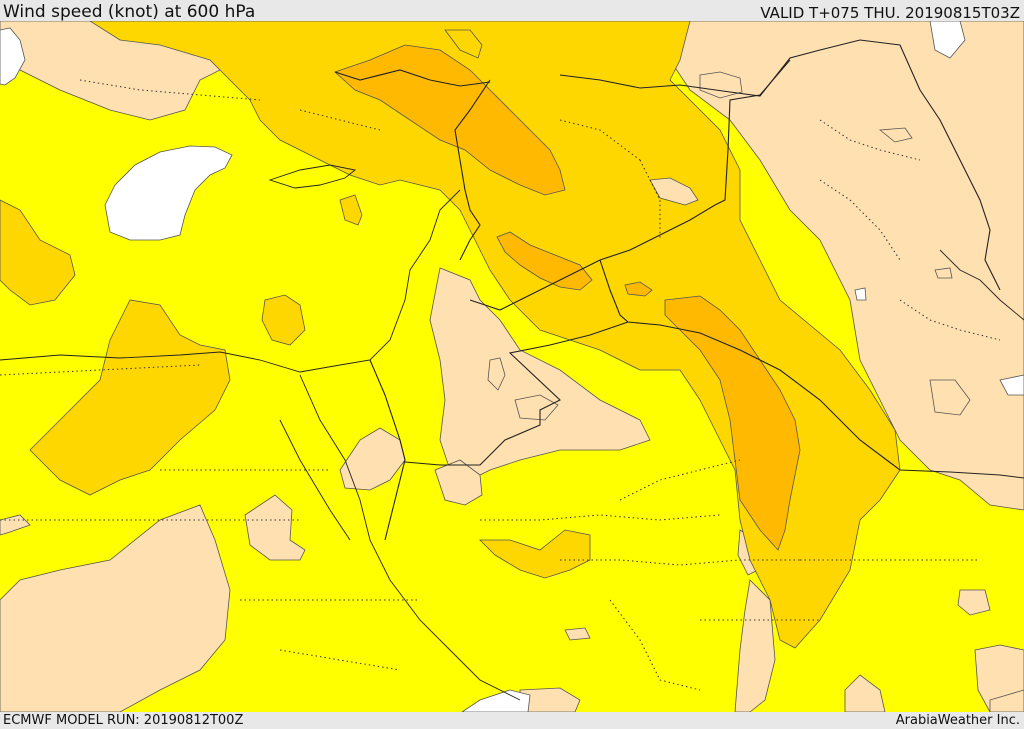  Describe the element at coordinates (957, 720) in the screenshot. I see `credit-label: ArabiaWeather Inc.` at that location.